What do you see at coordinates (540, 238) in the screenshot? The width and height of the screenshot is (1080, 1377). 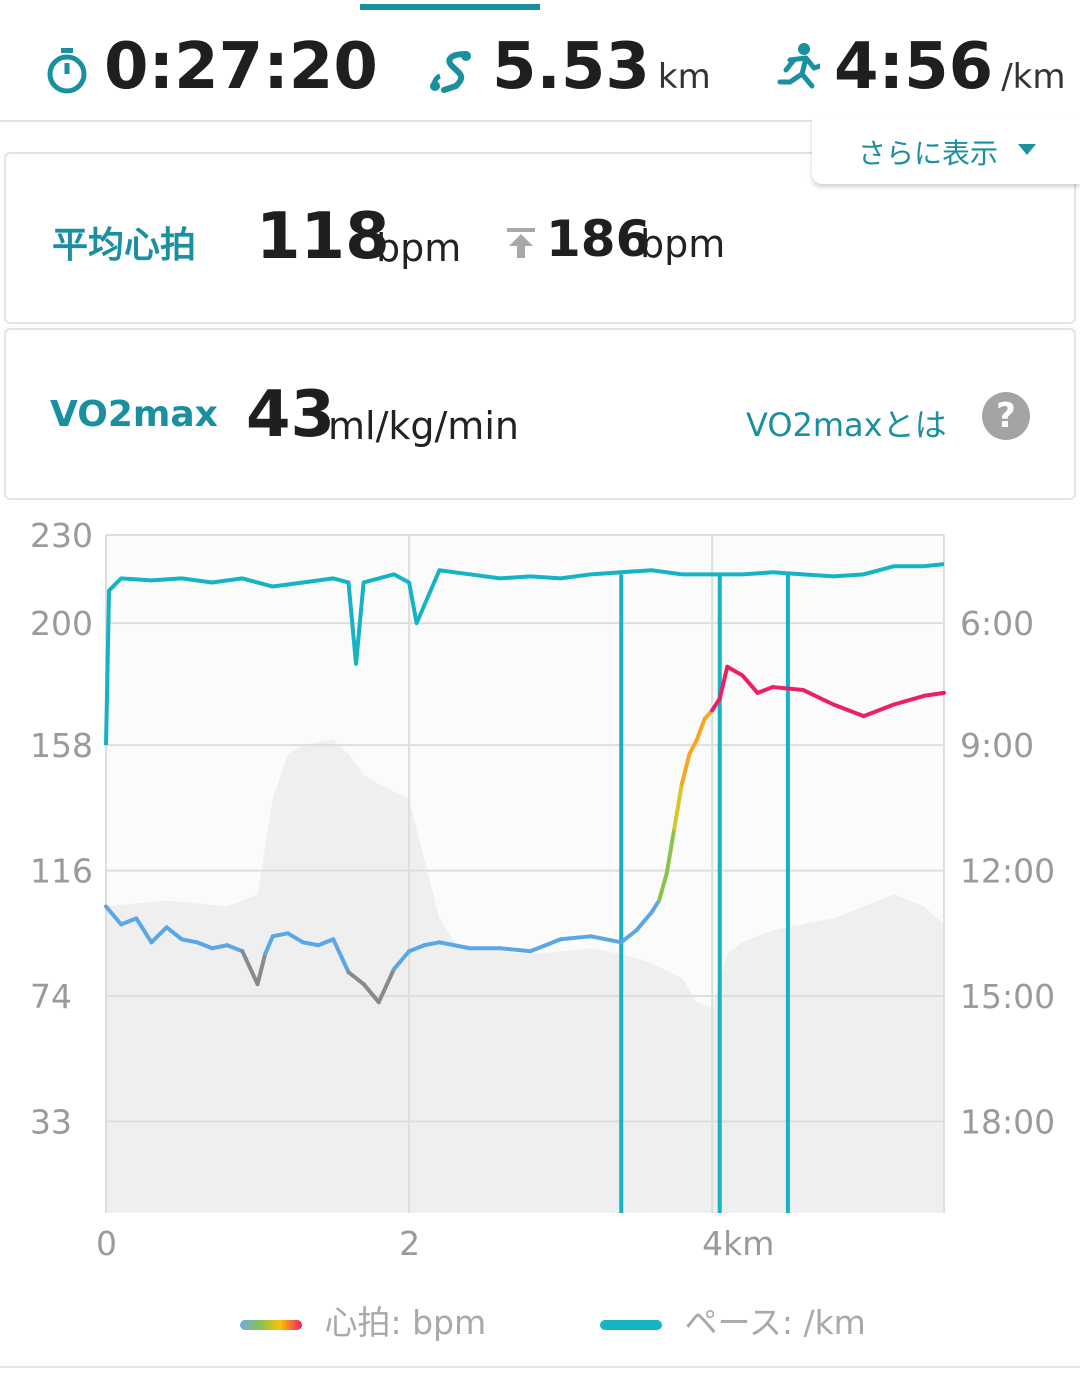 I see `heart-rate-card: 平均心拍 118 bpm 186 bpm` at bounding box center [540, 238].